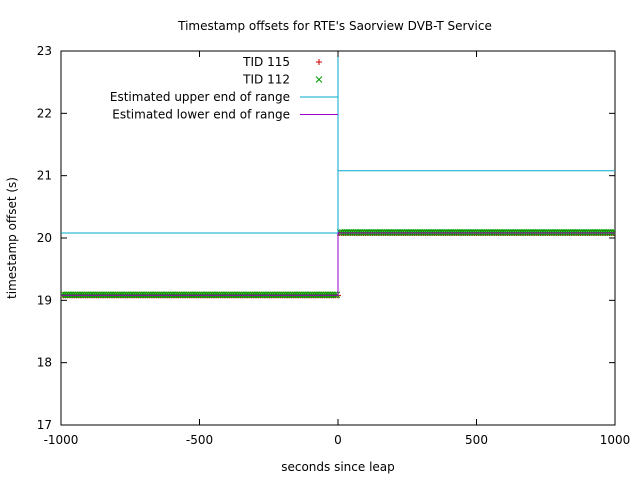  Describe the element at coordinates (266, 62) in the screenshot. I see `legend-label: TID 115` at that location.